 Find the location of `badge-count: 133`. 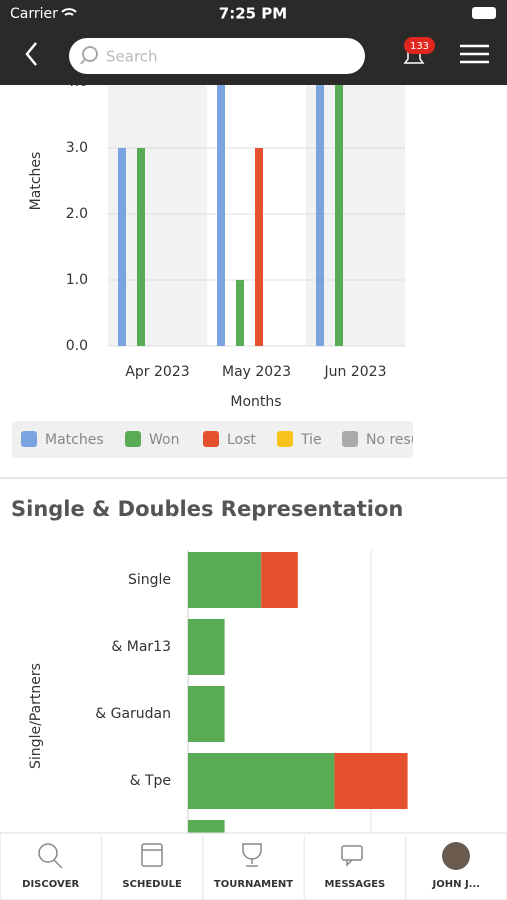

badge-count: 133 is located at coordinates (419, 46).